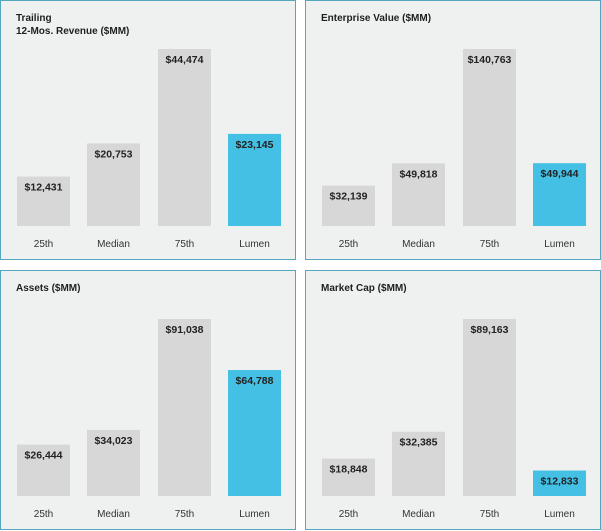  Describe the element at coordinates (255, 145) in the screenshot. I see `bar-value-label: $23,145` at that location.